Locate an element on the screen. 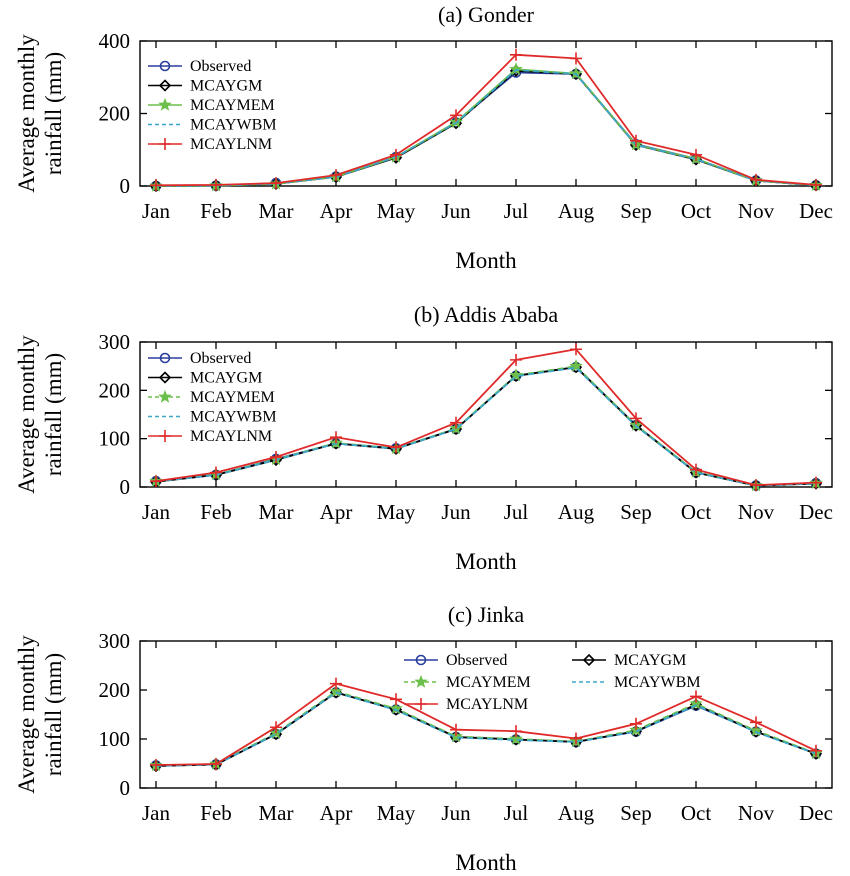  data-point-mcaymem-oct is located at coordinates (696, 703).